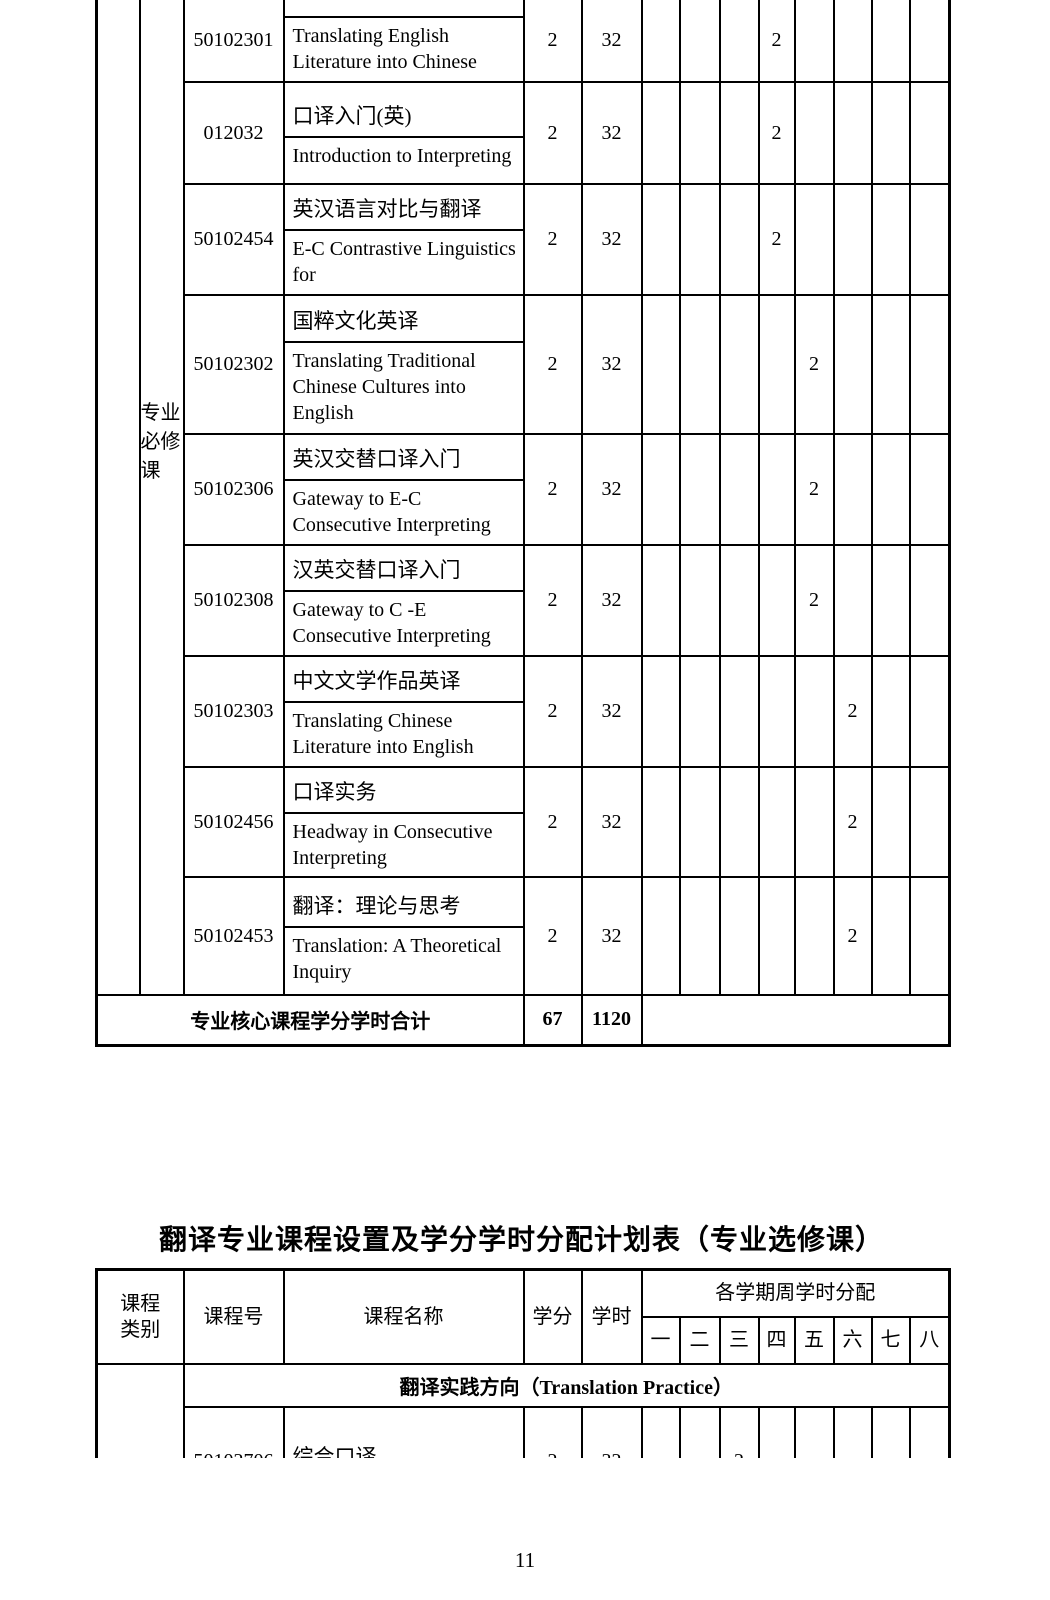 This screenshot has width=1050, height=1600. What do you see at coordinates (521, 1240) in the screenshot?
I see `table-title: 翻译专业课程设置及学分学时分配计划表（专业选修课）` at bounding box center [521, 1240].